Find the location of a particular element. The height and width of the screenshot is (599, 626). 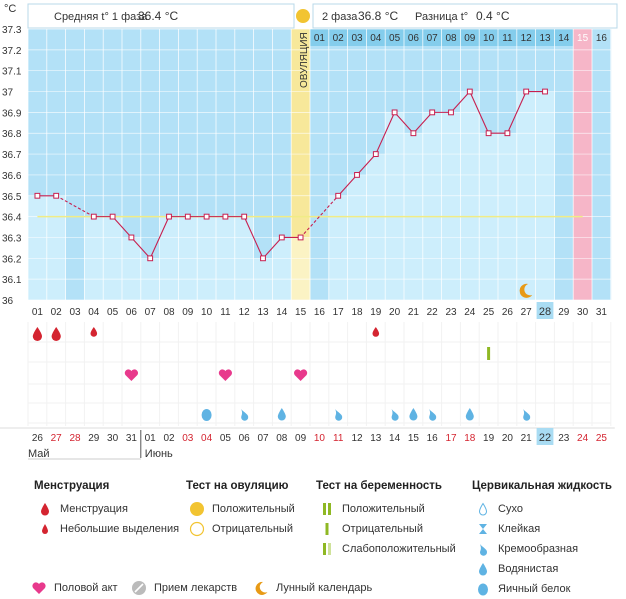

y-tick-label: 36.5 is located at coordinates (12, 197).